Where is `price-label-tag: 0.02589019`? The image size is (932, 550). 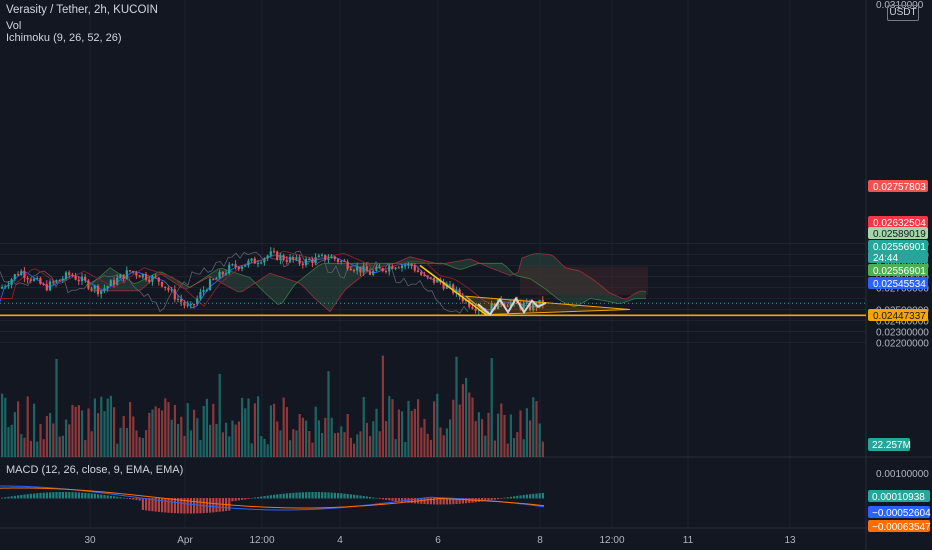 price-label-tag: 0.02589019 is located at coordinates (898, 233).